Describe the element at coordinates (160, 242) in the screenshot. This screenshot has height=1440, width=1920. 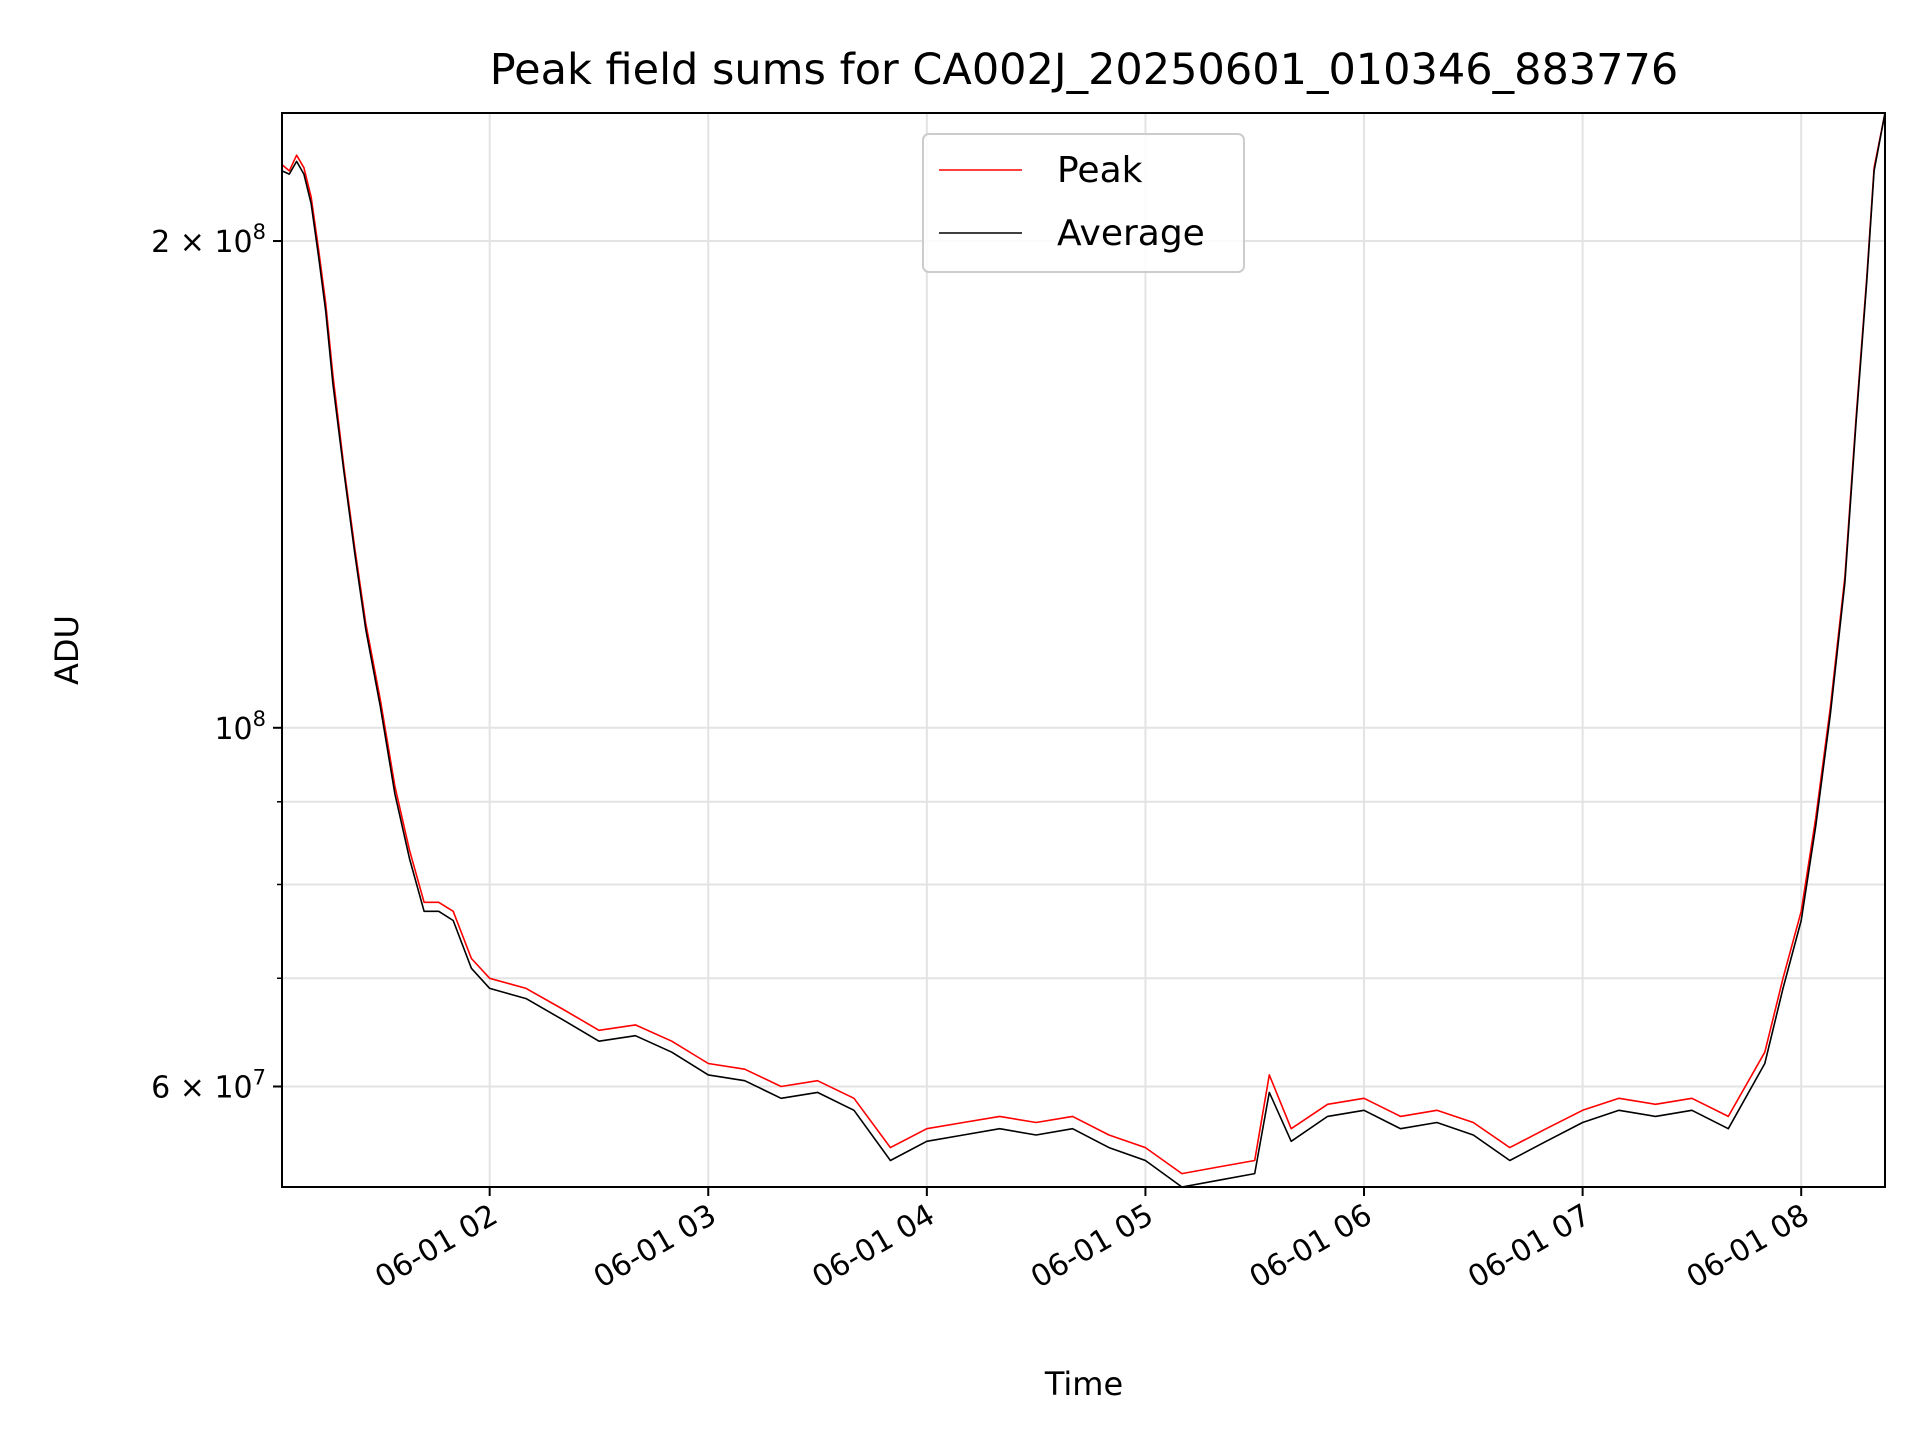
I see `y-tick-label-base: 2` at that location.